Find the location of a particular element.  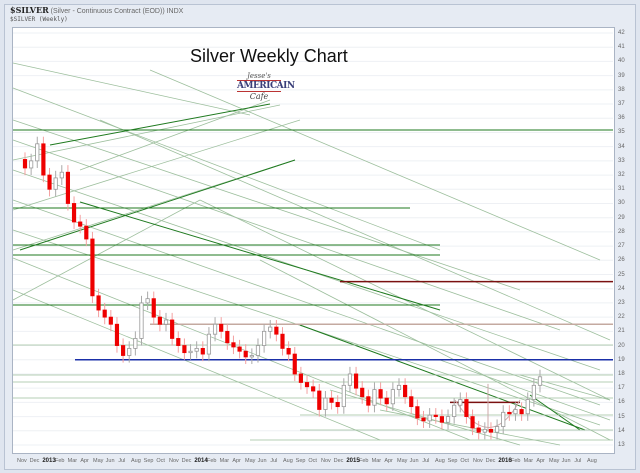

x-tick-label: Aug is located at coordinates (440, 461).